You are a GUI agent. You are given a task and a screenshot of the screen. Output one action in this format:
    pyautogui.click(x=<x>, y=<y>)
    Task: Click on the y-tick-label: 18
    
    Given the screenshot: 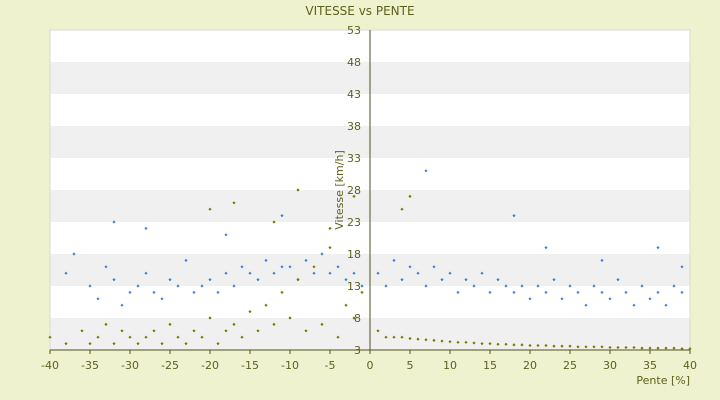 What is the action you would take?
    pyautogui.click(x=354, y=254)
    